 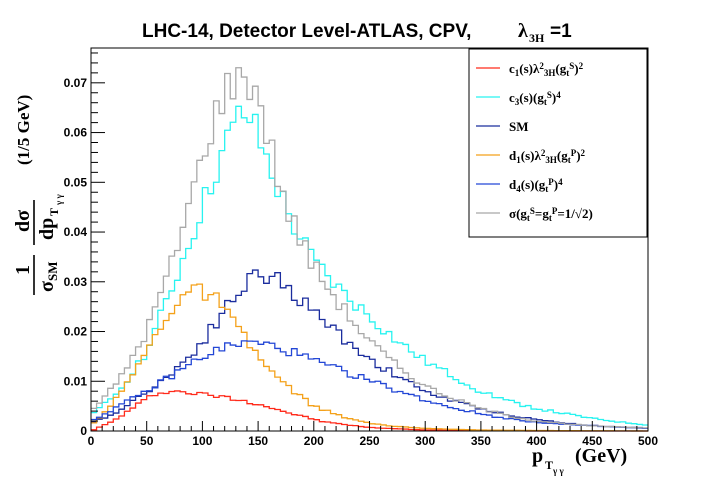 What do you see at coordinates (76, 282) in the screenshot?
I see `y-tick-label: 0.03` at bounding box center [76, 282].